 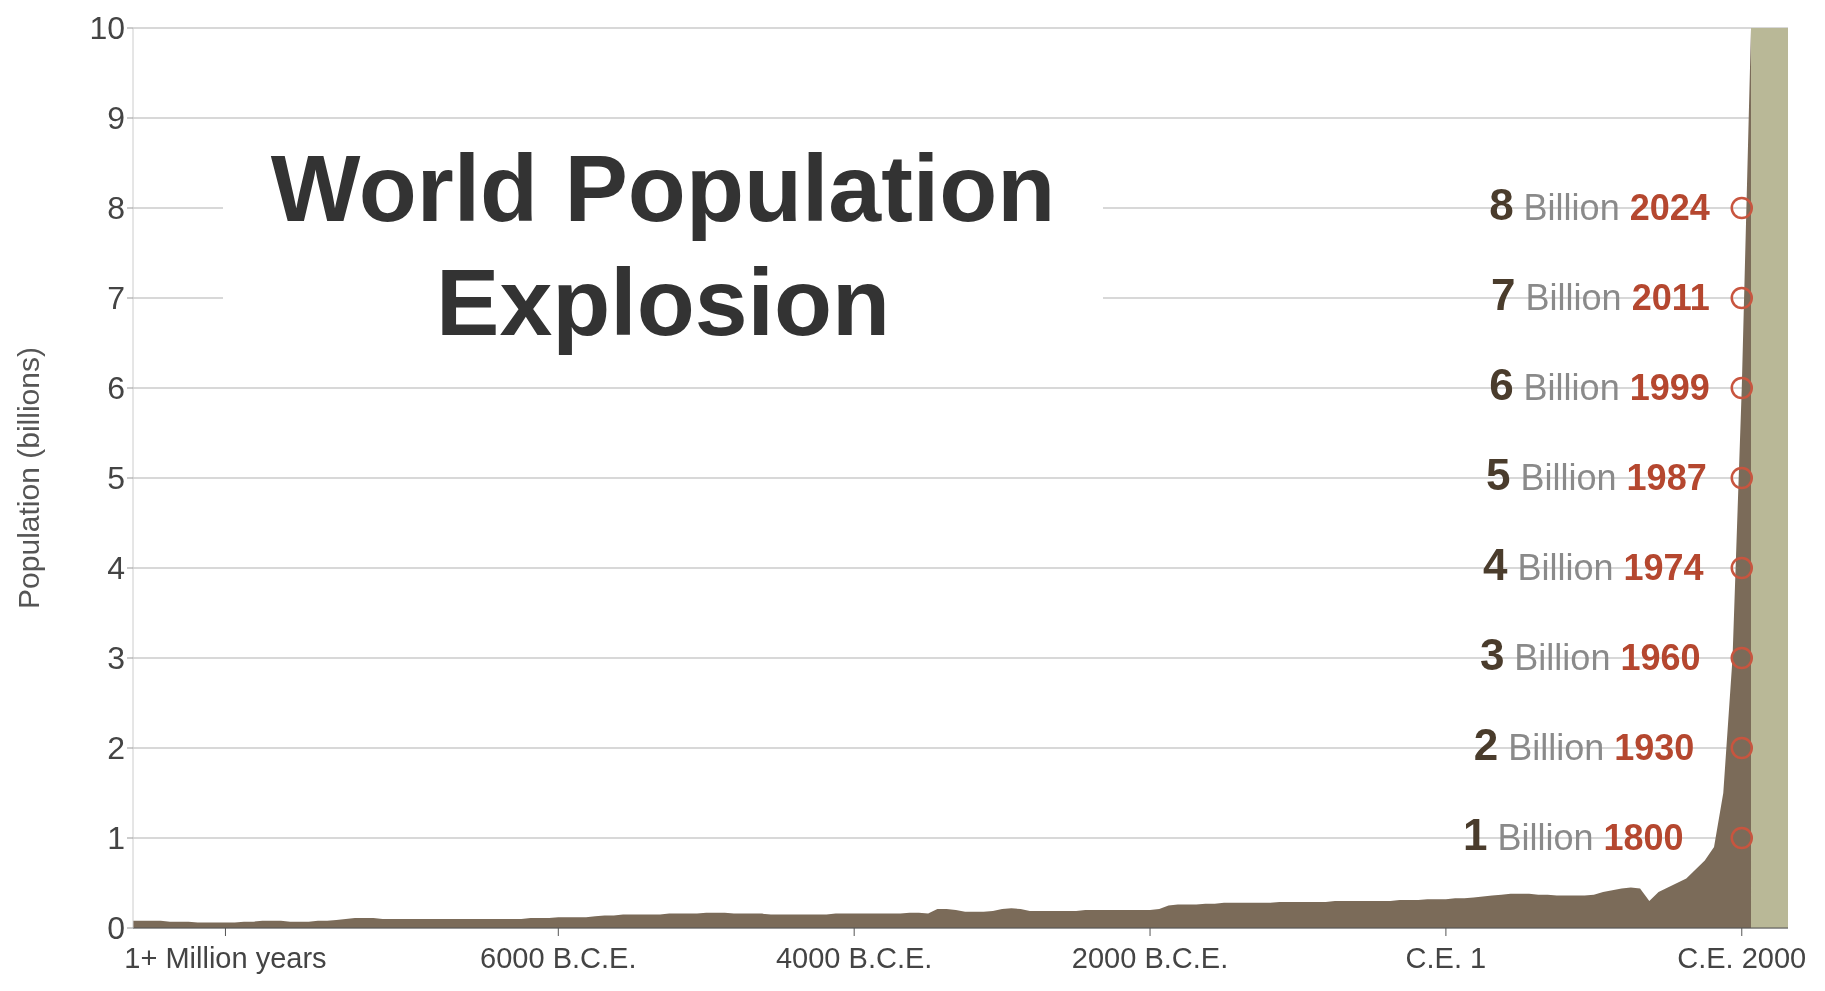 What do you see at coordinates (1573, 834) in the screenshot?
I see `annotation: 1 Billion 1800` at bounding box center [1573, 834].